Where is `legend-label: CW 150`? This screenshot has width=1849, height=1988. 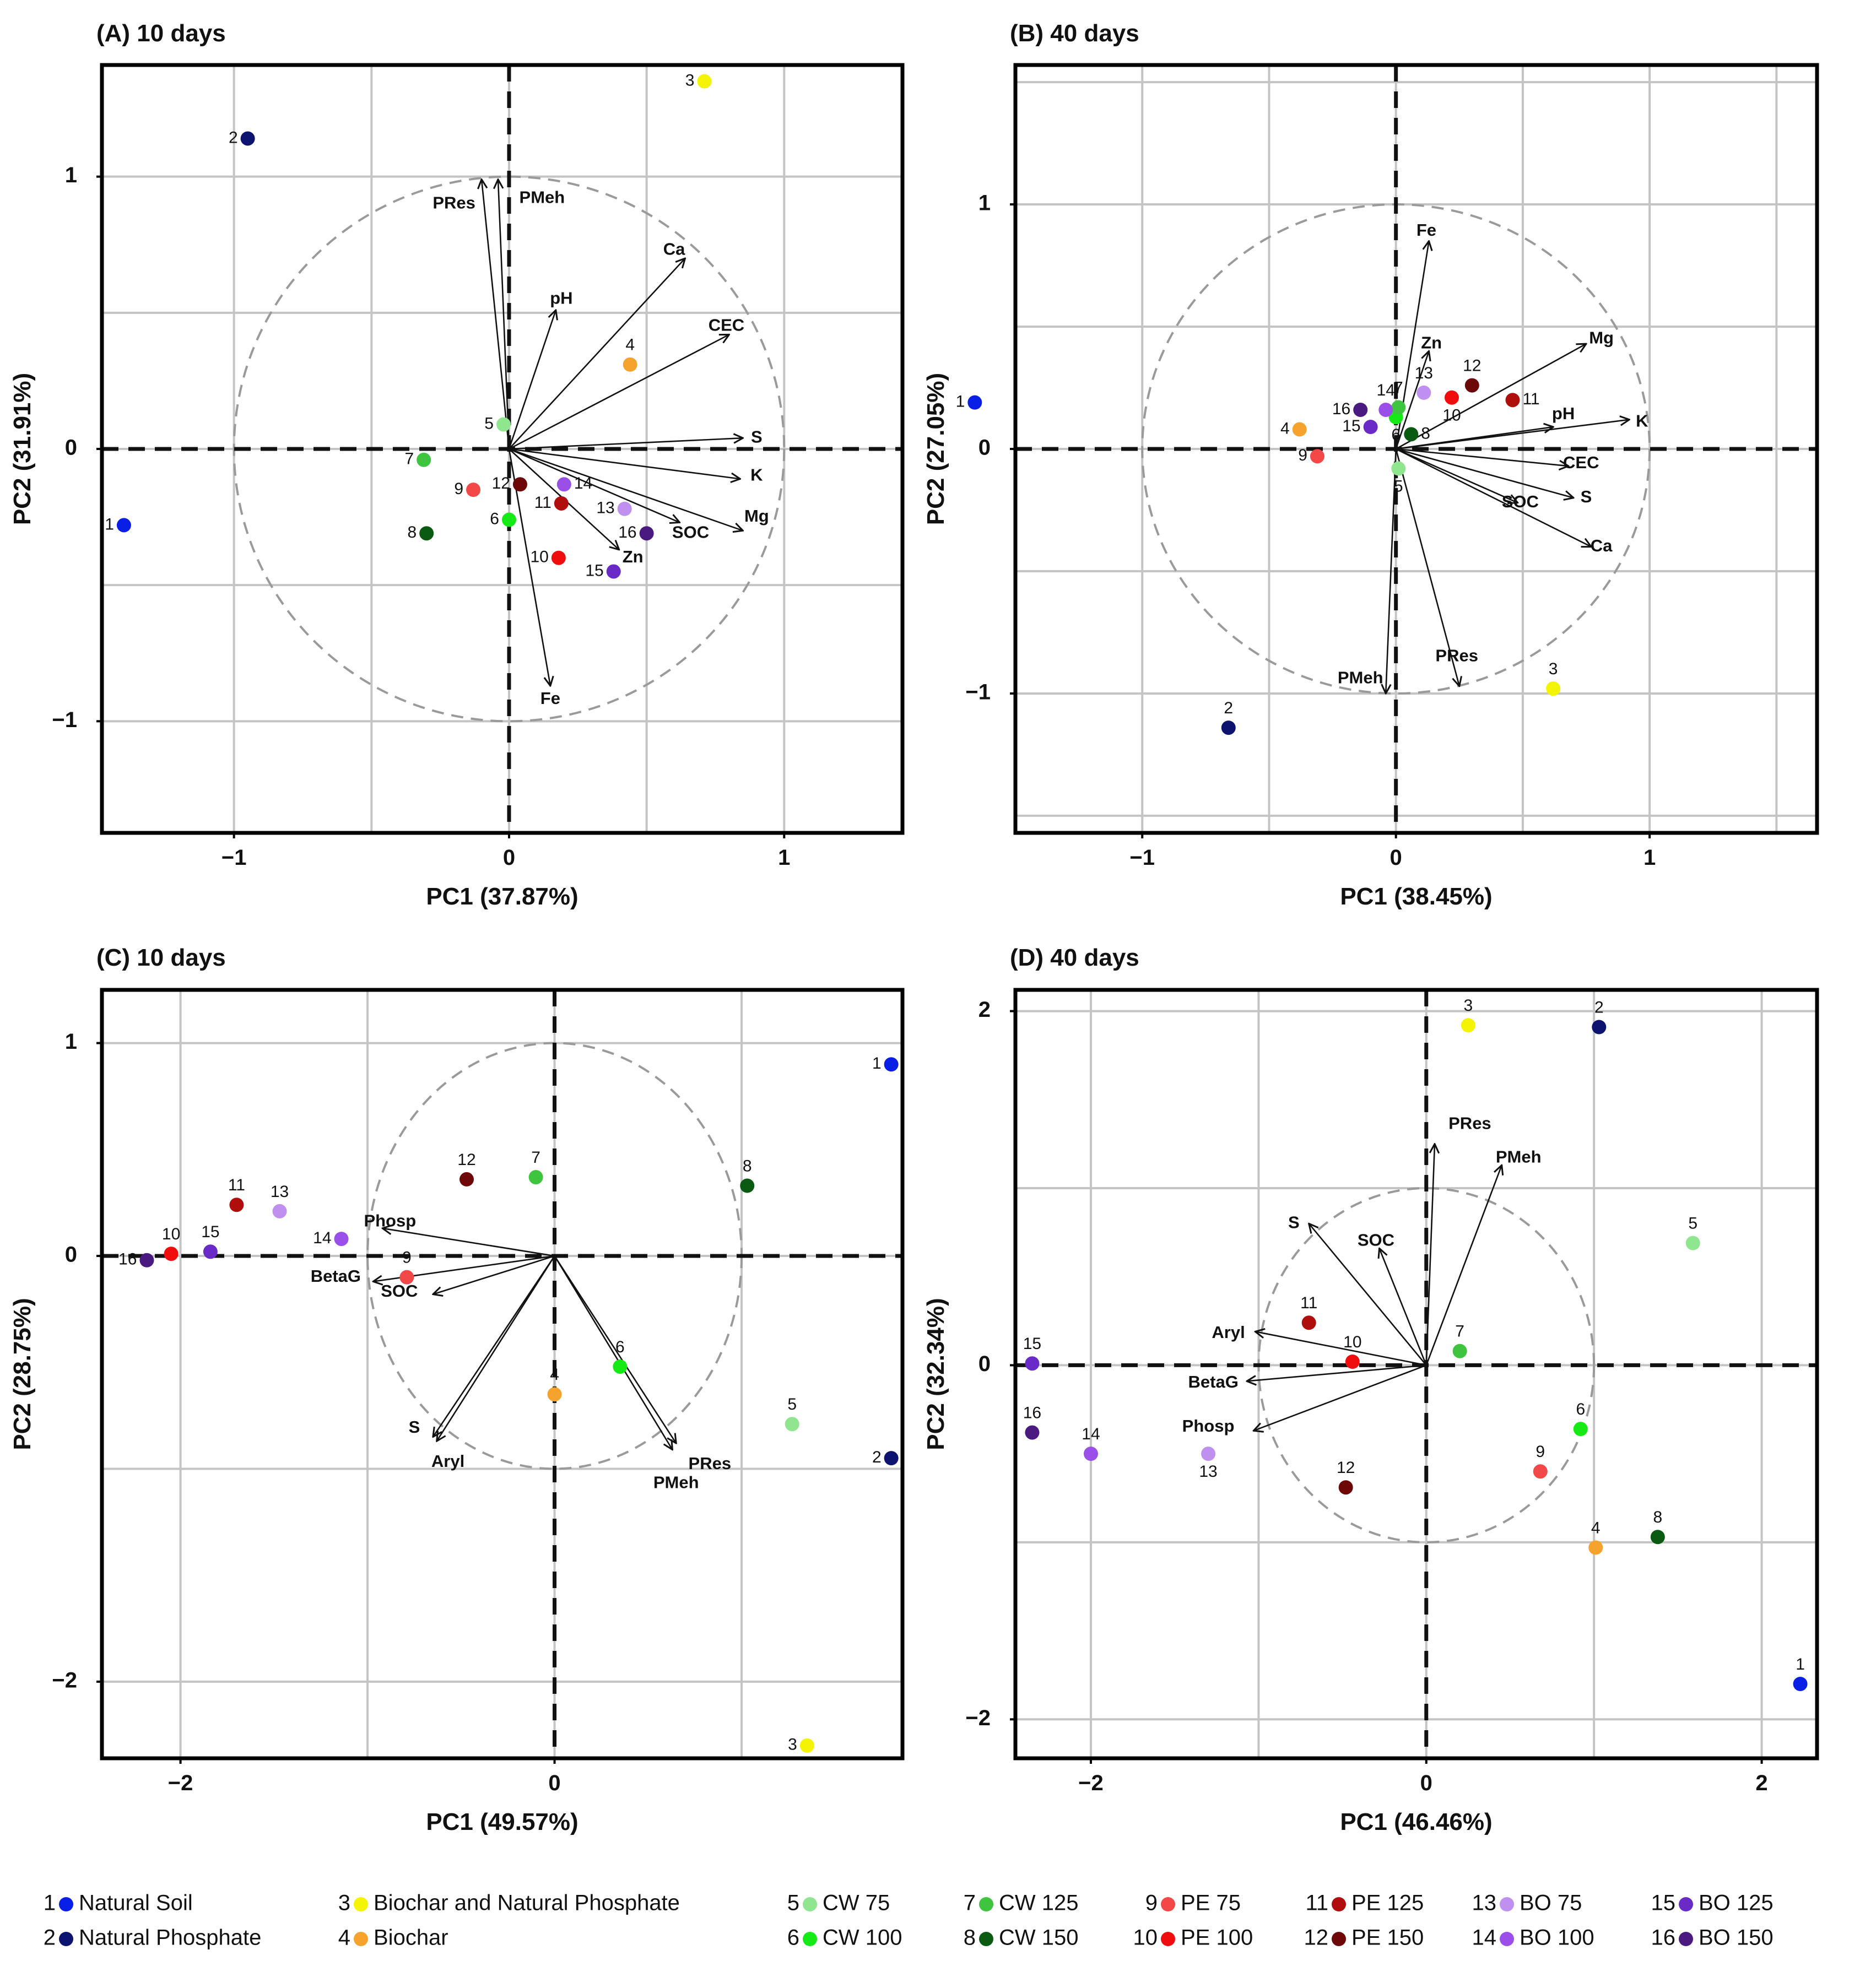 legend-label: CW 150 is located at coordinates (1039, 1938).